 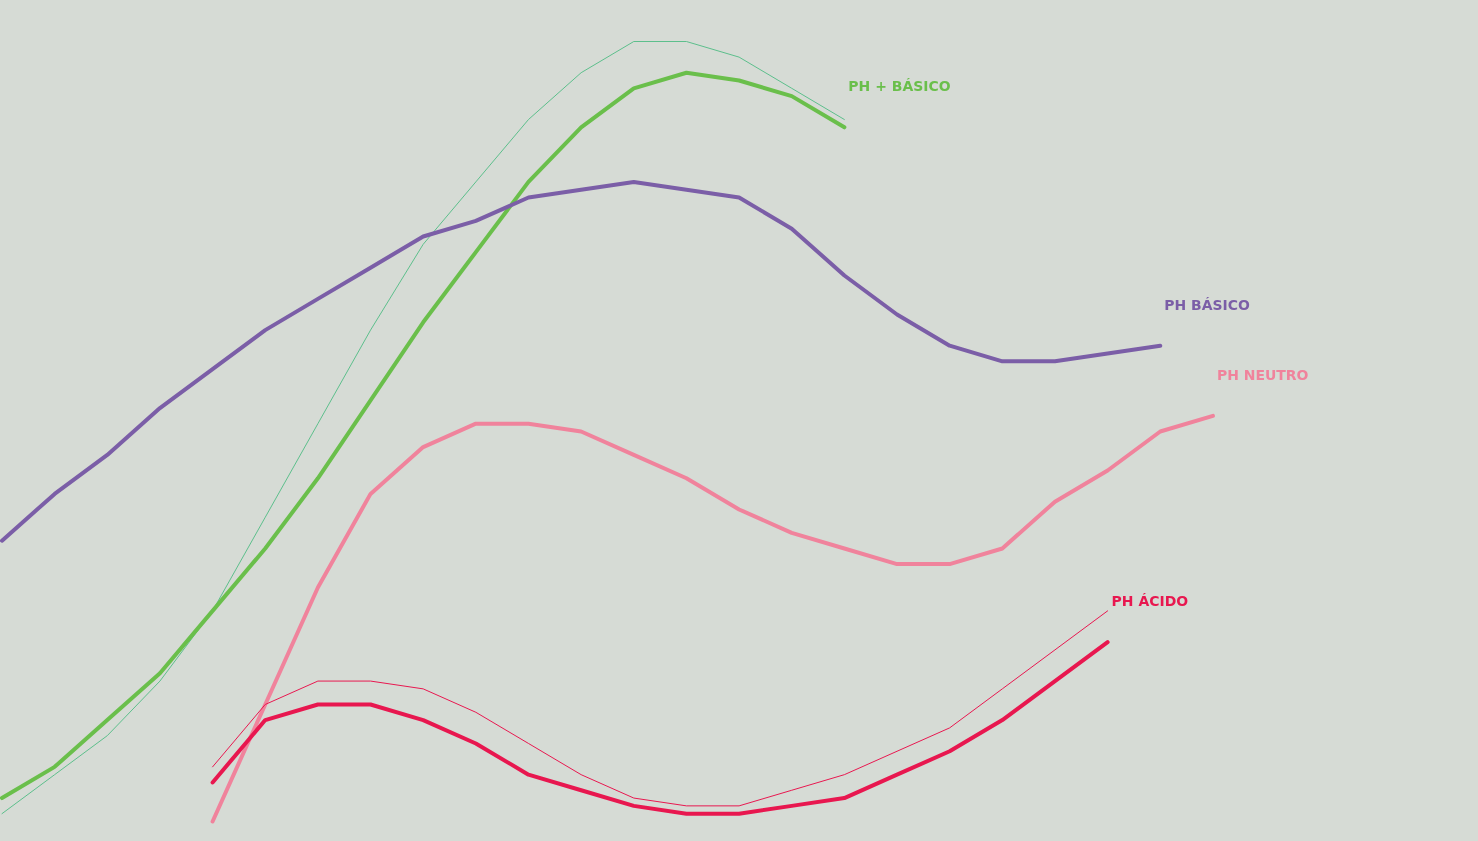 What do you see at coordinates (899, 86) in the screenshot?
I see `text: PH + BÁSICO` at bounding box center [899, 86].